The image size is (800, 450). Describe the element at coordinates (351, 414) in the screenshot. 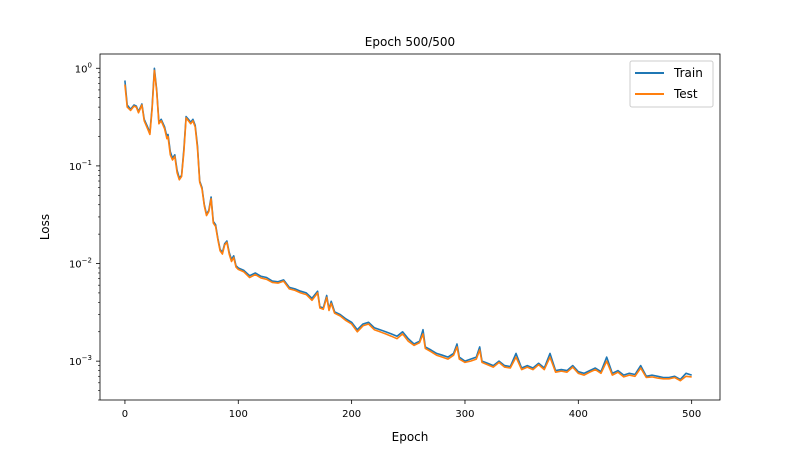

I see `x-tick-label: 200` at that location.